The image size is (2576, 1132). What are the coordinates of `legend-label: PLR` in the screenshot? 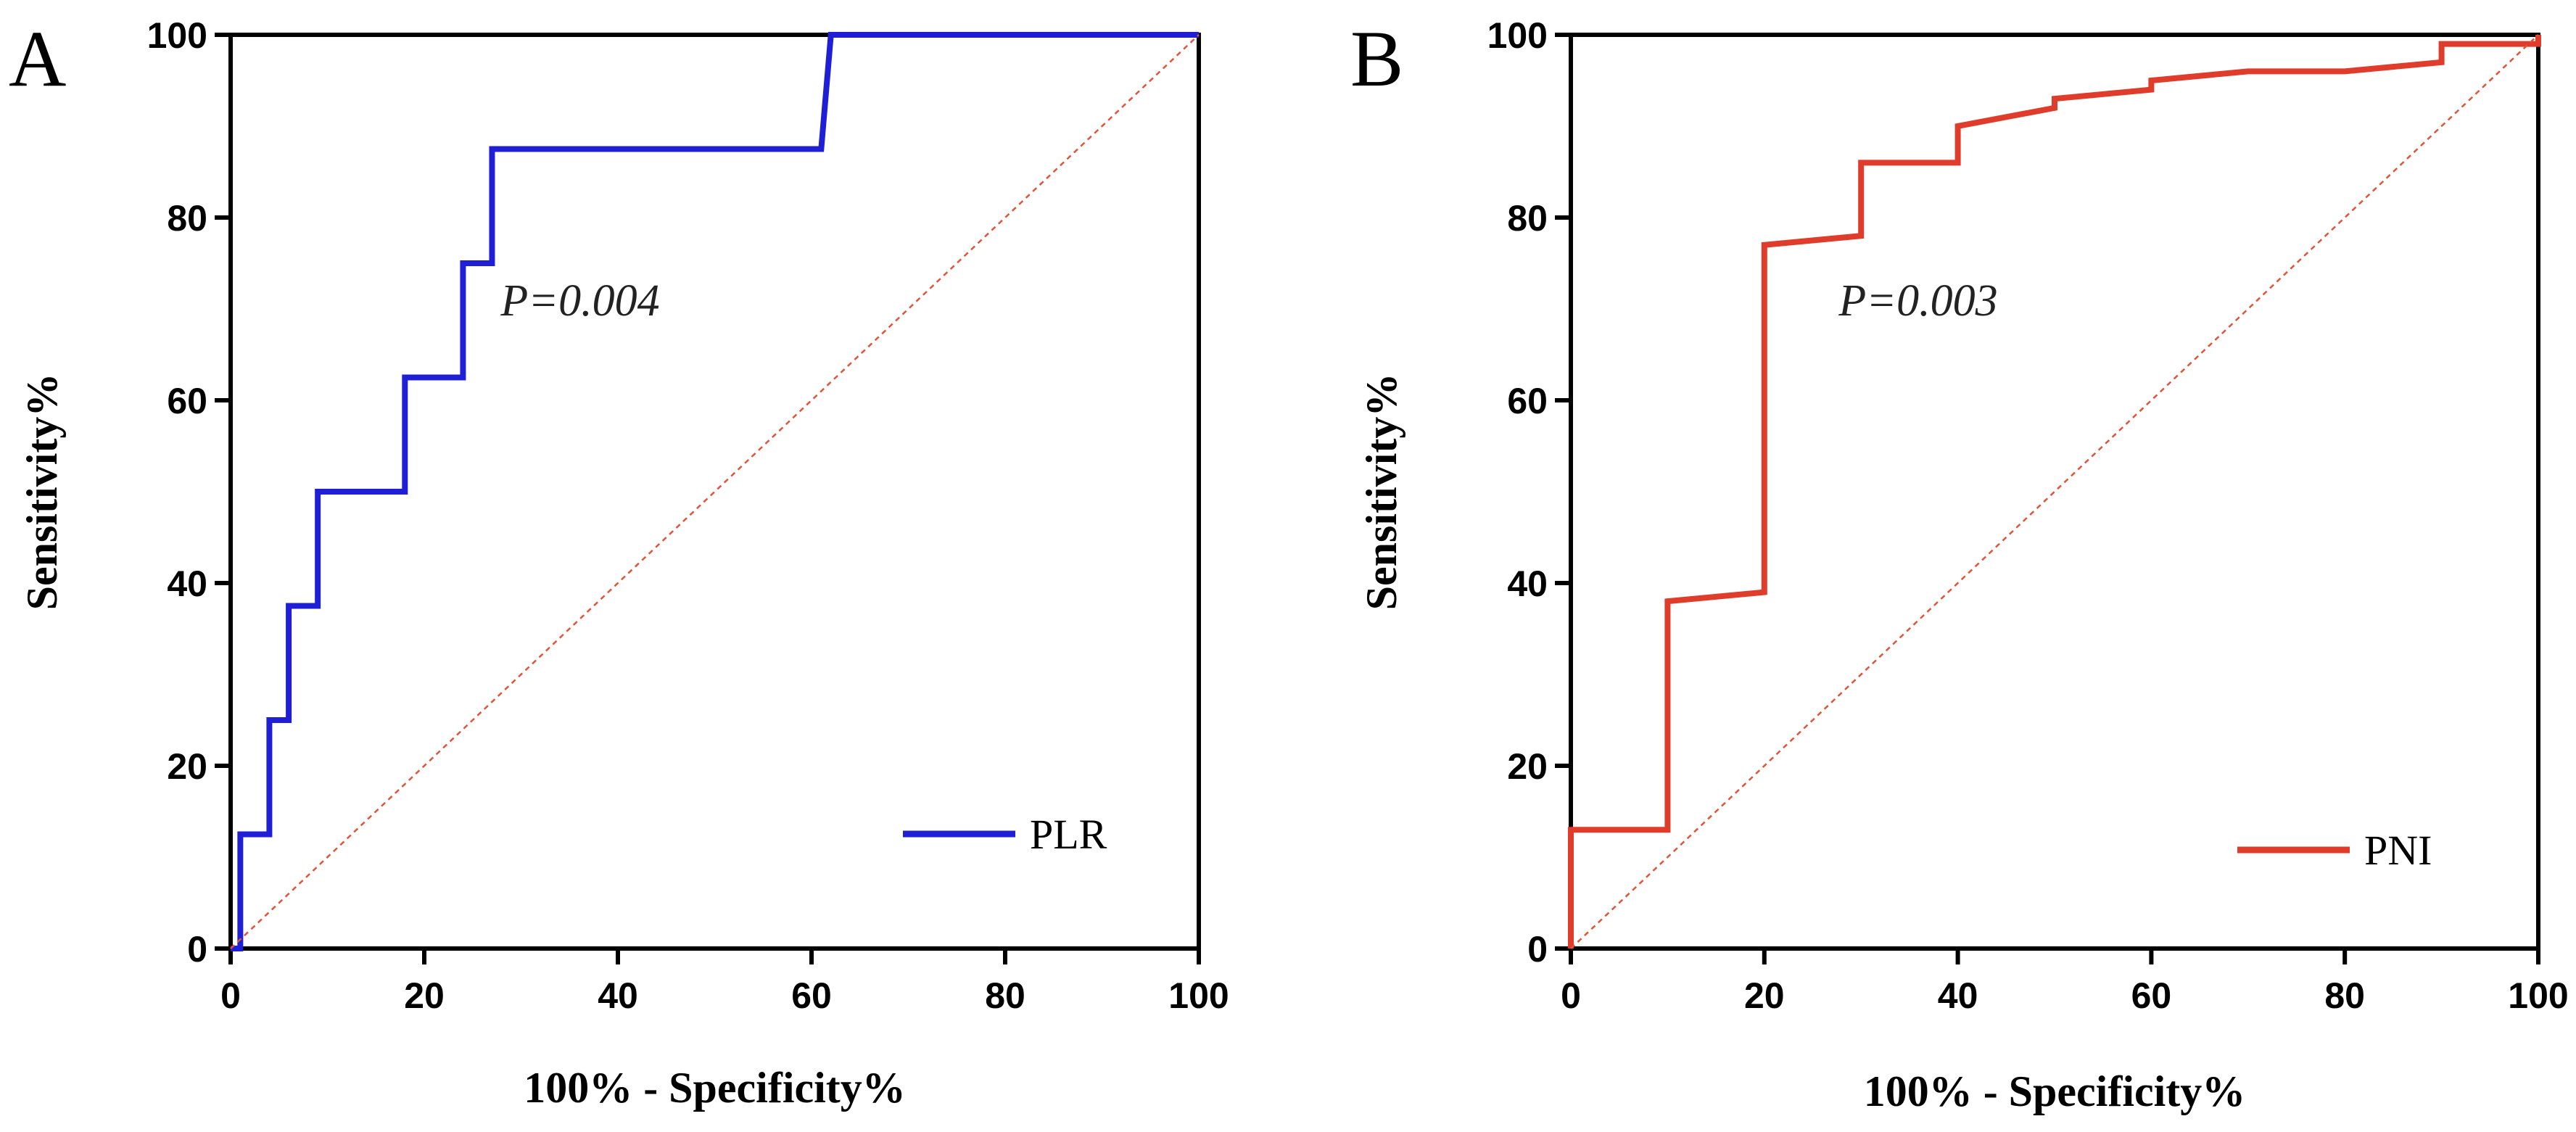 It's located at (1068, 835).